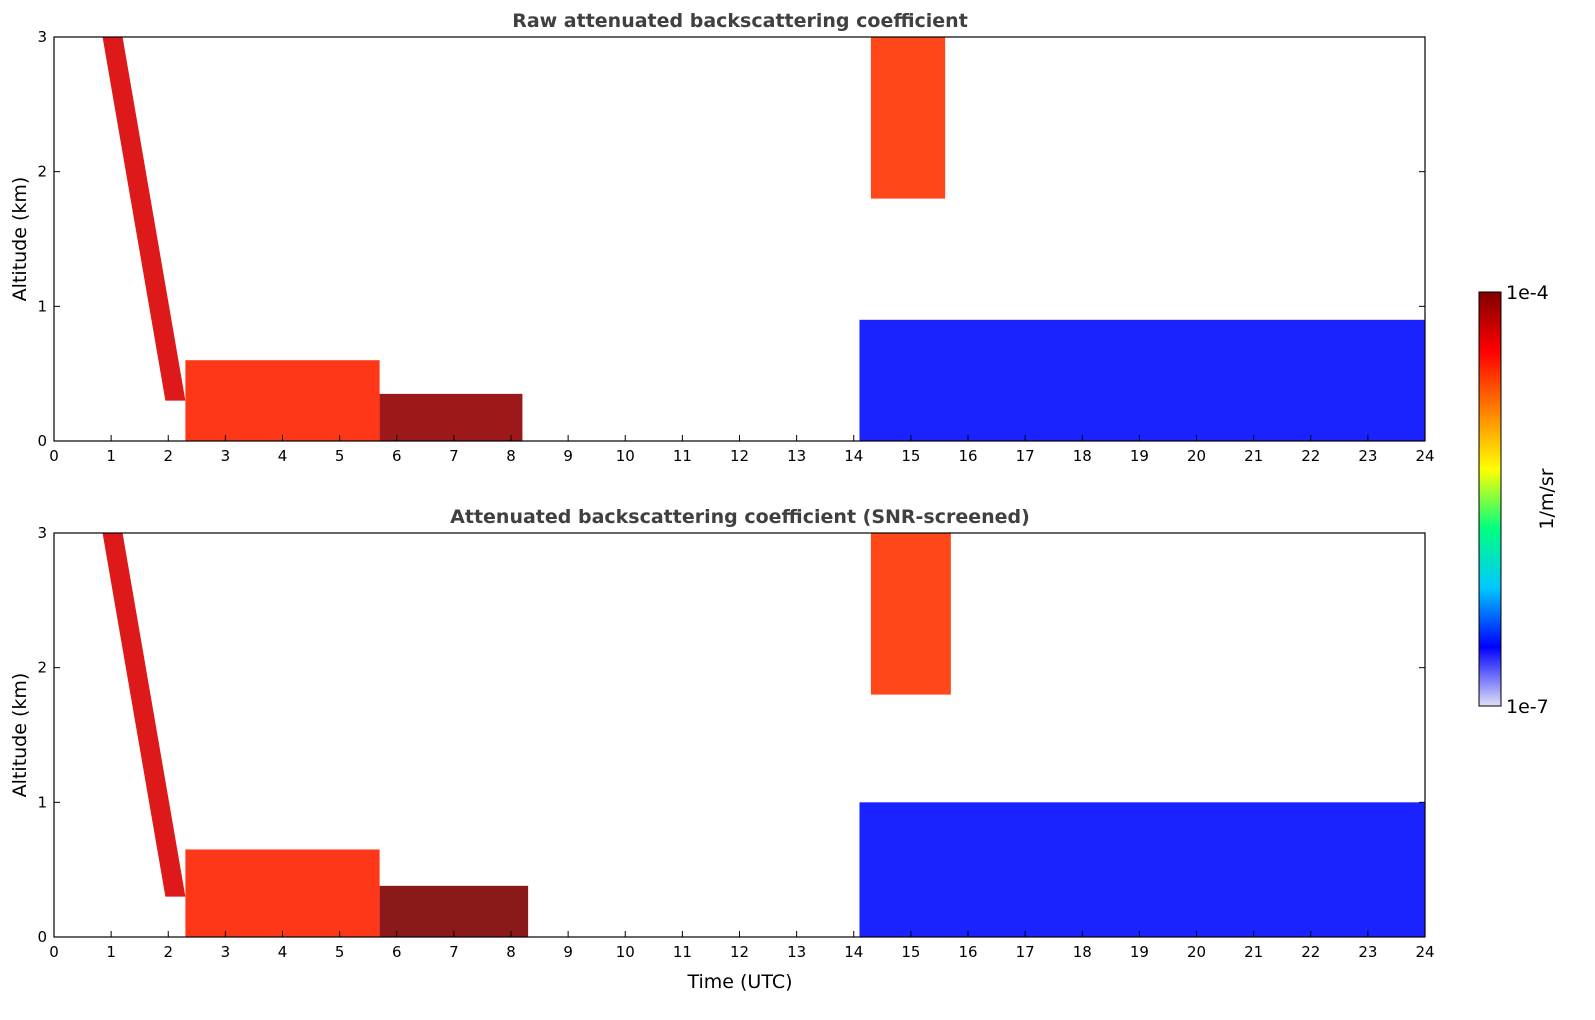 The width and height of the screenshot is (1595, 1020). I want to click on p0-xtick-label: 14, so click(853, 456).